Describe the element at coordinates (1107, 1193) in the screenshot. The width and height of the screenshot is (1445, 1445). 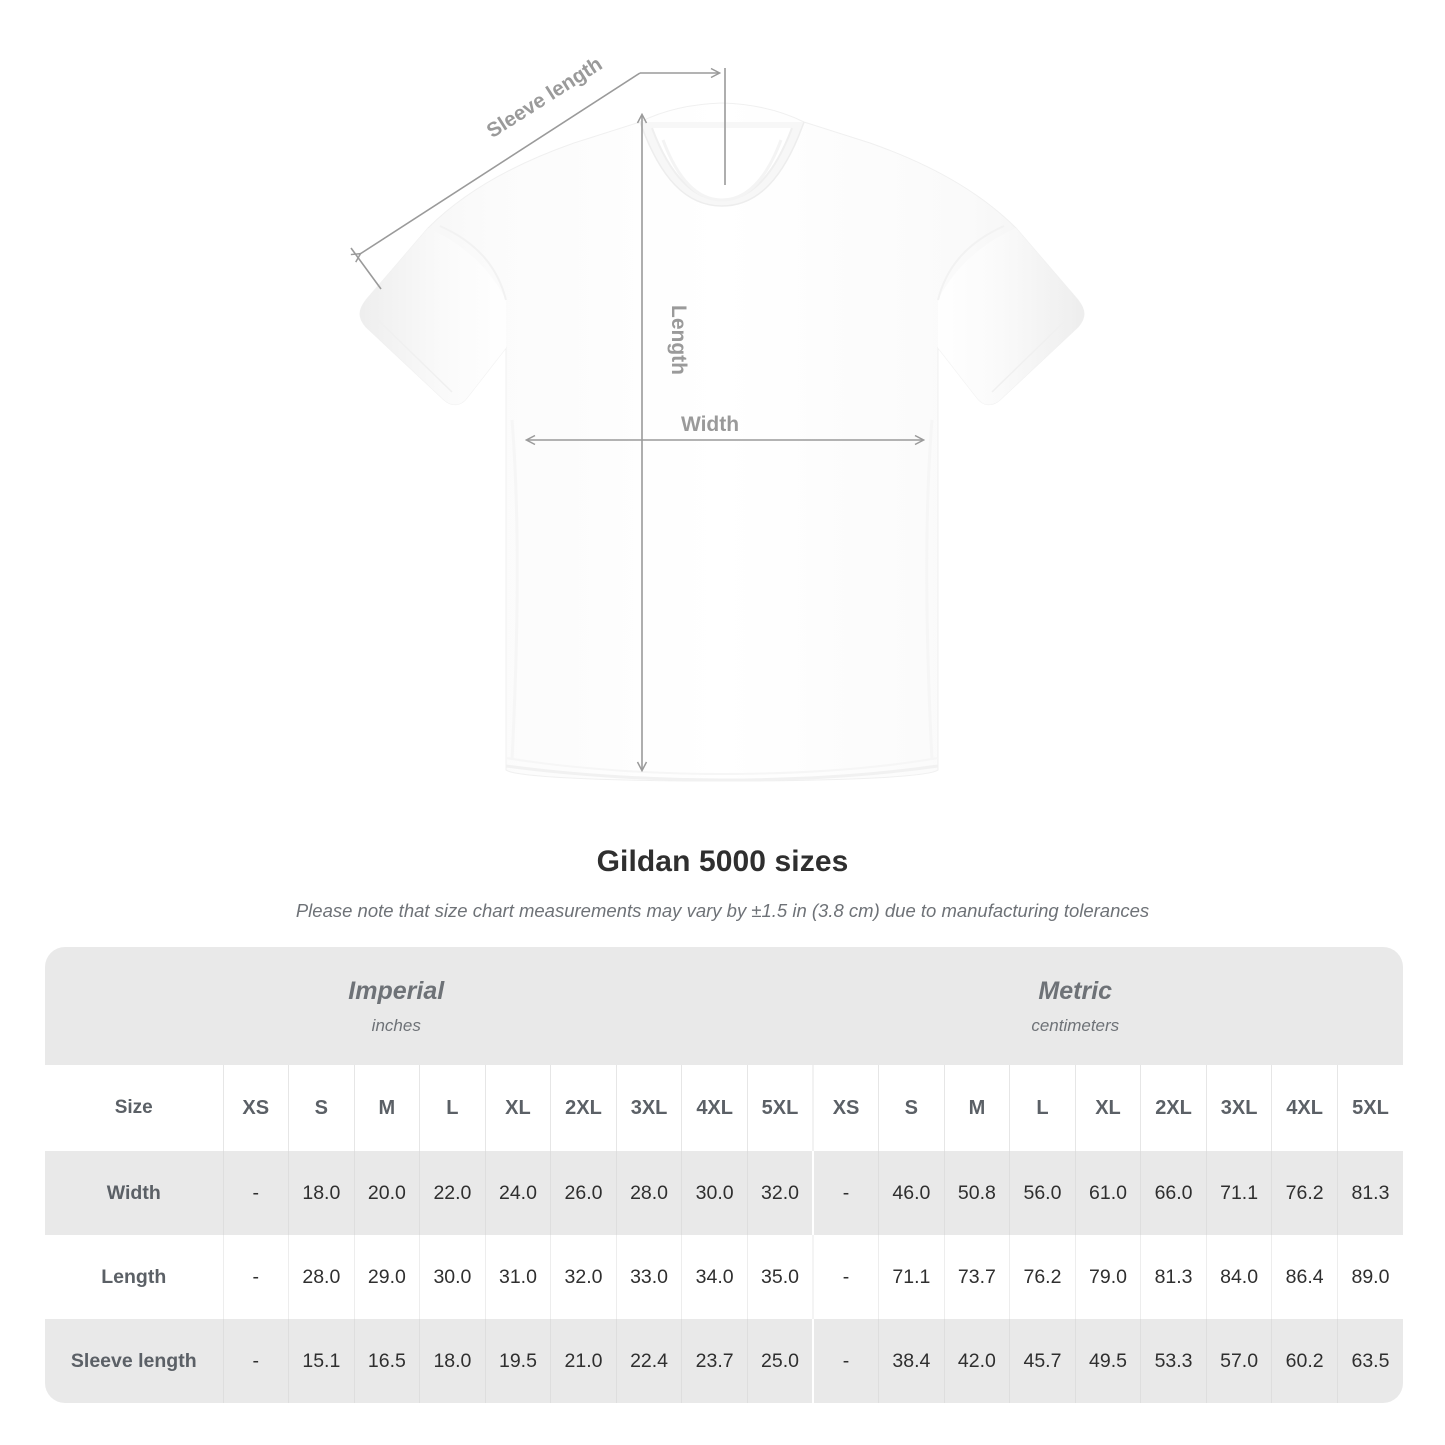
I see `cell-width-xl-metric: 61.0` at that location.